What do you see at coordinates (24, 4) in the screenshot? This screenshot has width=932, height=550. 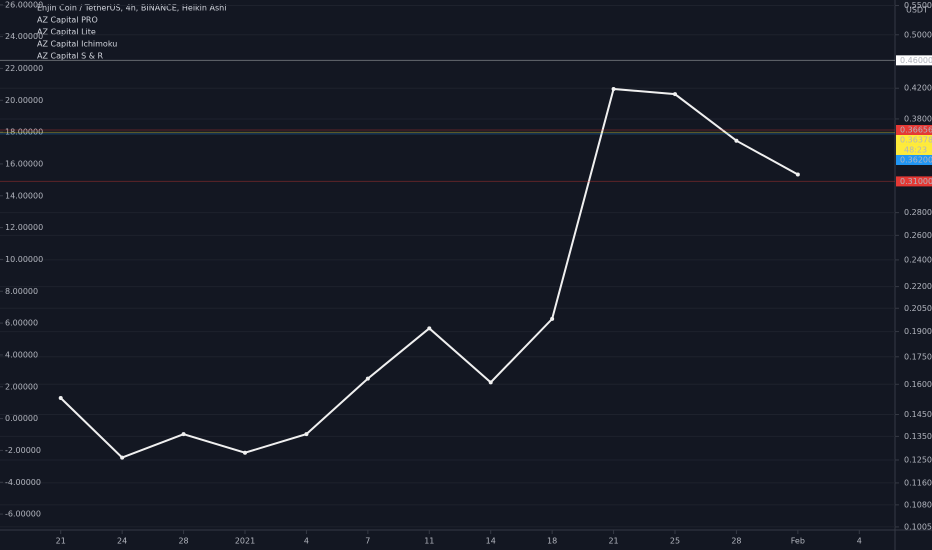 I see `y2-tick-label: 26.00000` at bounding box center [24, 4].